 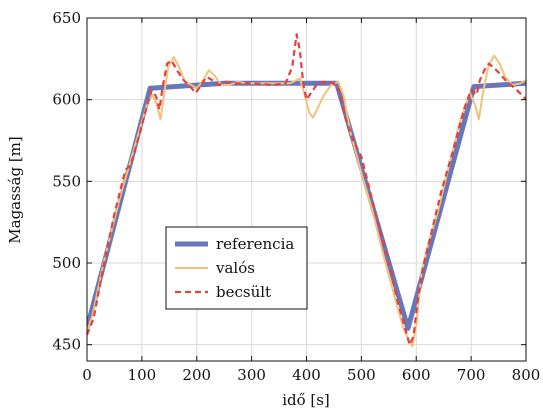 What do you see at coordinates (15, 189) in the screenshot?
I see `y-axis-label: Magasság [m]` at bounding box center [15, 189].